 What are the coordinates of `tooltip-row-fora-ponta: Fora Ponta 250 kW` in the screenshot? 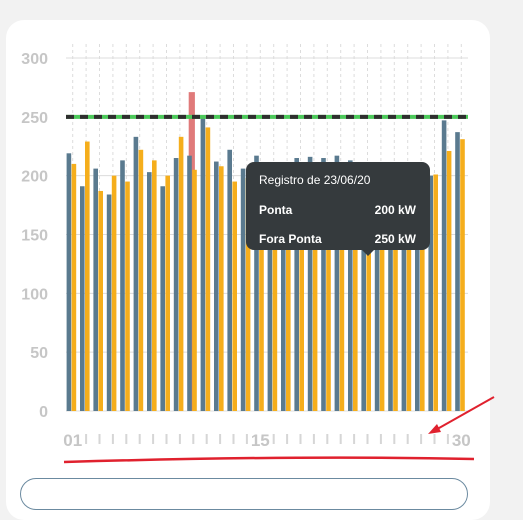 It's located at (337, 239).